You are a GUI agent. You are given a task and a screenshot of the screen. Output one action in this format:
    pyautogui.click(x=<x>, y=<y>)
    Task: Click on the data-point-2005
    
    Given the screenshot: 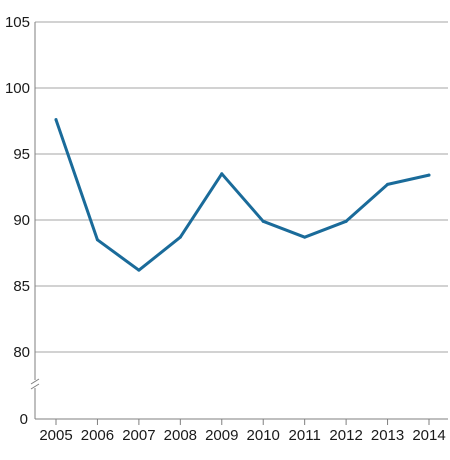 What is the action you would take?
    pyautogui.click(x=56, y=120)
    